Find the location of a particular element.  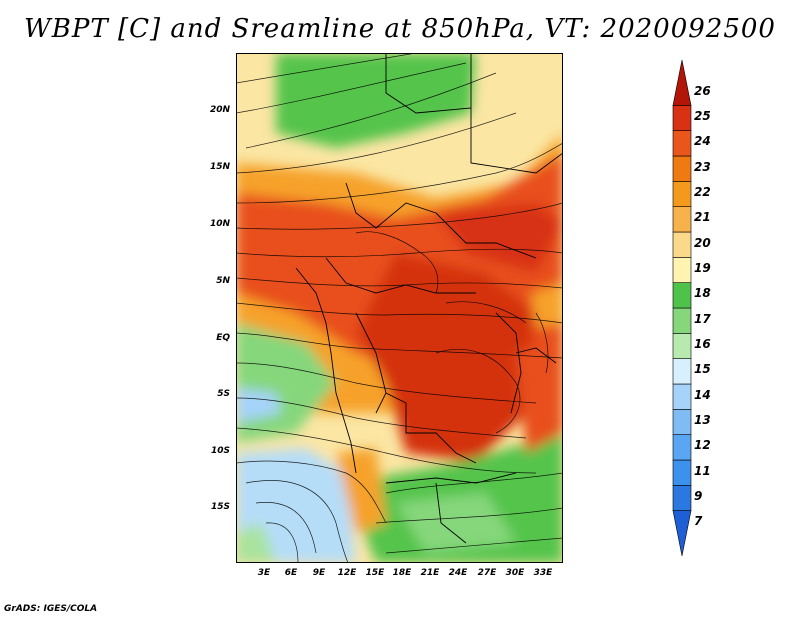

legend-label: 22 is located at coordinates (702, 192).